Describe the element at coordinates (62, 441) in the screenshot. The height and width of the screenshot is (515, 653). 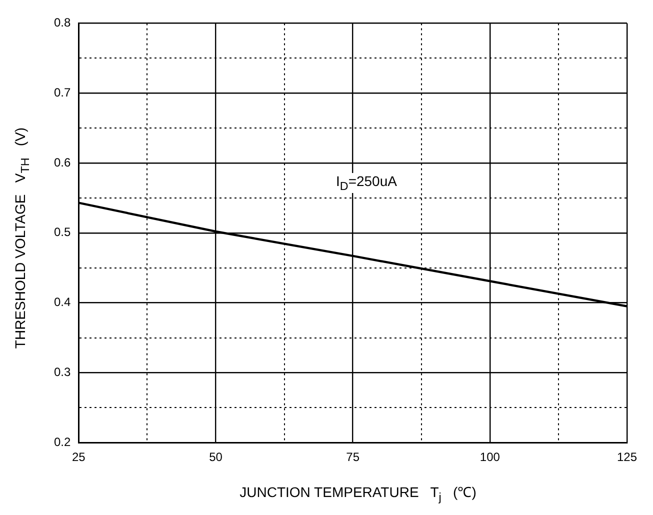
I see `y-tick-label: 0.2` at that location.